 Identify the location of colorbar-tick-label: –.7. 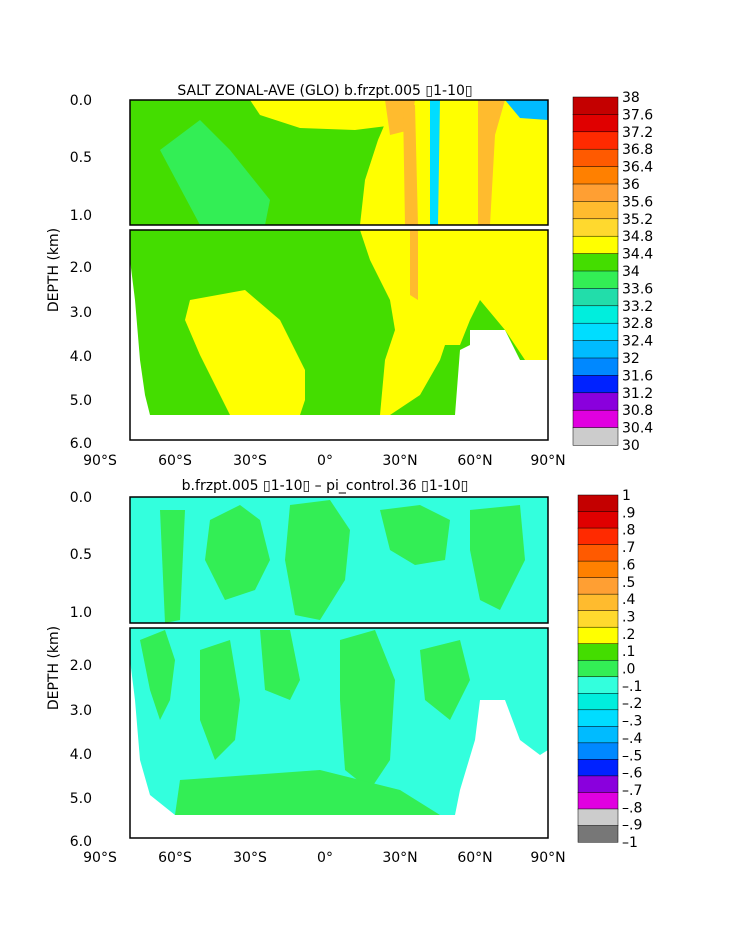
(632, 791).